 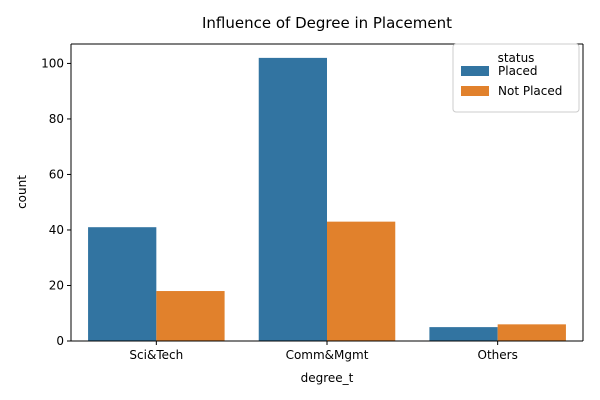 What do you see at coordinates (361, 281) in the screenshot?
I see `bar-not-placed-comm-mgmt` at bounding box center [361, 281].